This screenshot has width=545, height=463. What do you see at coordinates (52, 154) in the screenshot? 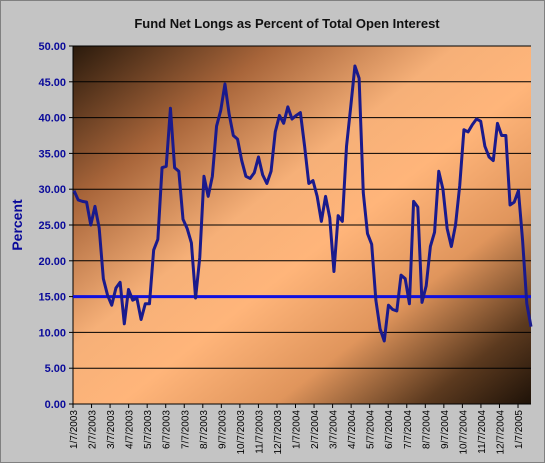
I see `y-tick-label: 35.00` at bounding box center [52, 154].